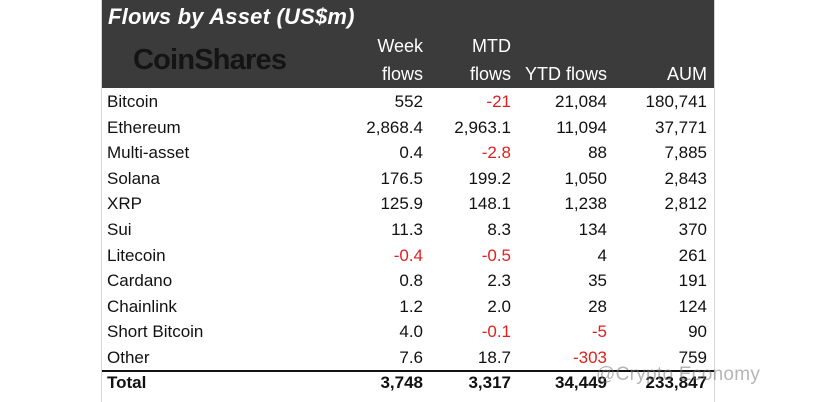 The image size is (825, 402). Describe the element at coordinates (140, 281) in the screenshot. I see `asset-name: Cardano` at that location.